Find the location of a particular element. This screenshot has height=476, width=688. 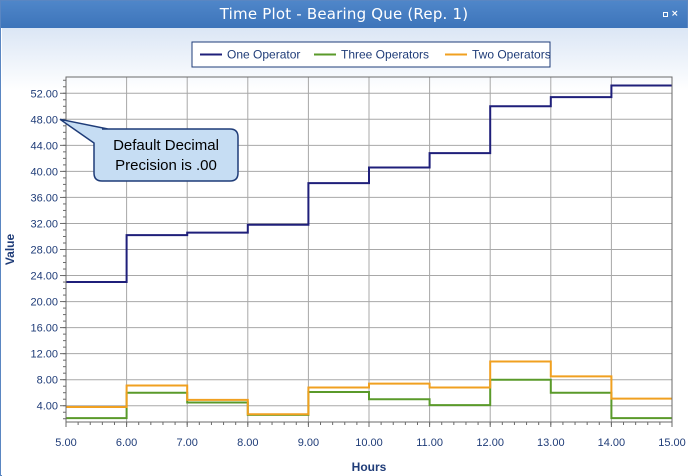

legend-box is located at coordinates (371, 54).